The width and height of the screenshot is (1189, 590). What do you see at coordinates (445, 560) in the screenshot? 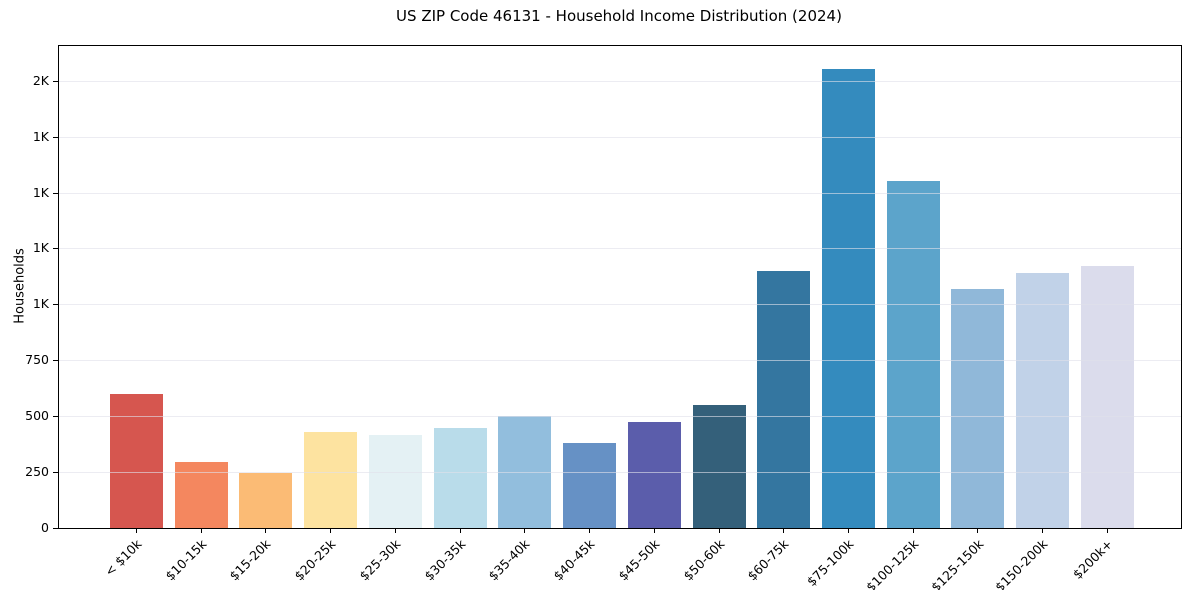
I see `x-tick-label: $30-35k` at bounding box center [445, 560].